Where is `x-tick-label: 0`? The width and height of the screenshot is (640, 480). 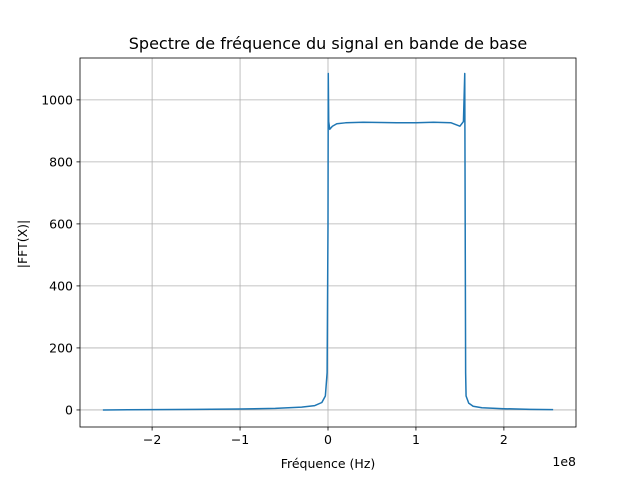
x-tick-label: 0 is located at coordinates (328, 439).